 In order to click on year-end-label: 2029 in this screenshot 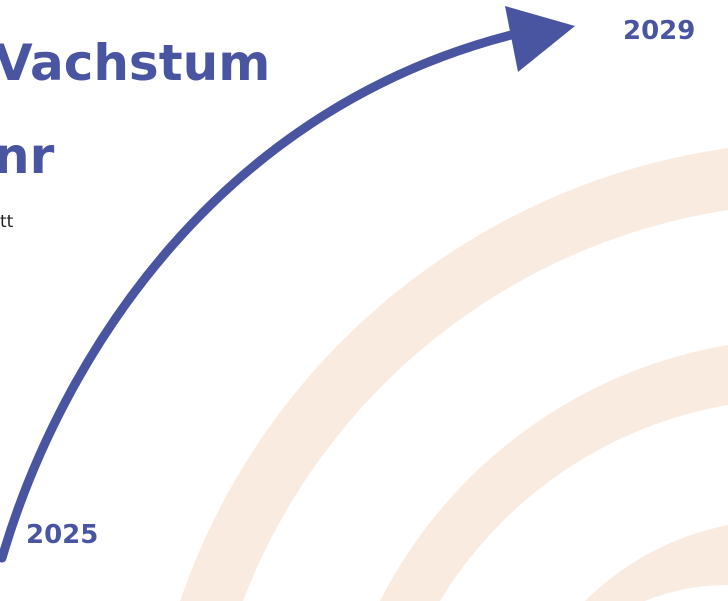, I will do `click(659, 31)`.